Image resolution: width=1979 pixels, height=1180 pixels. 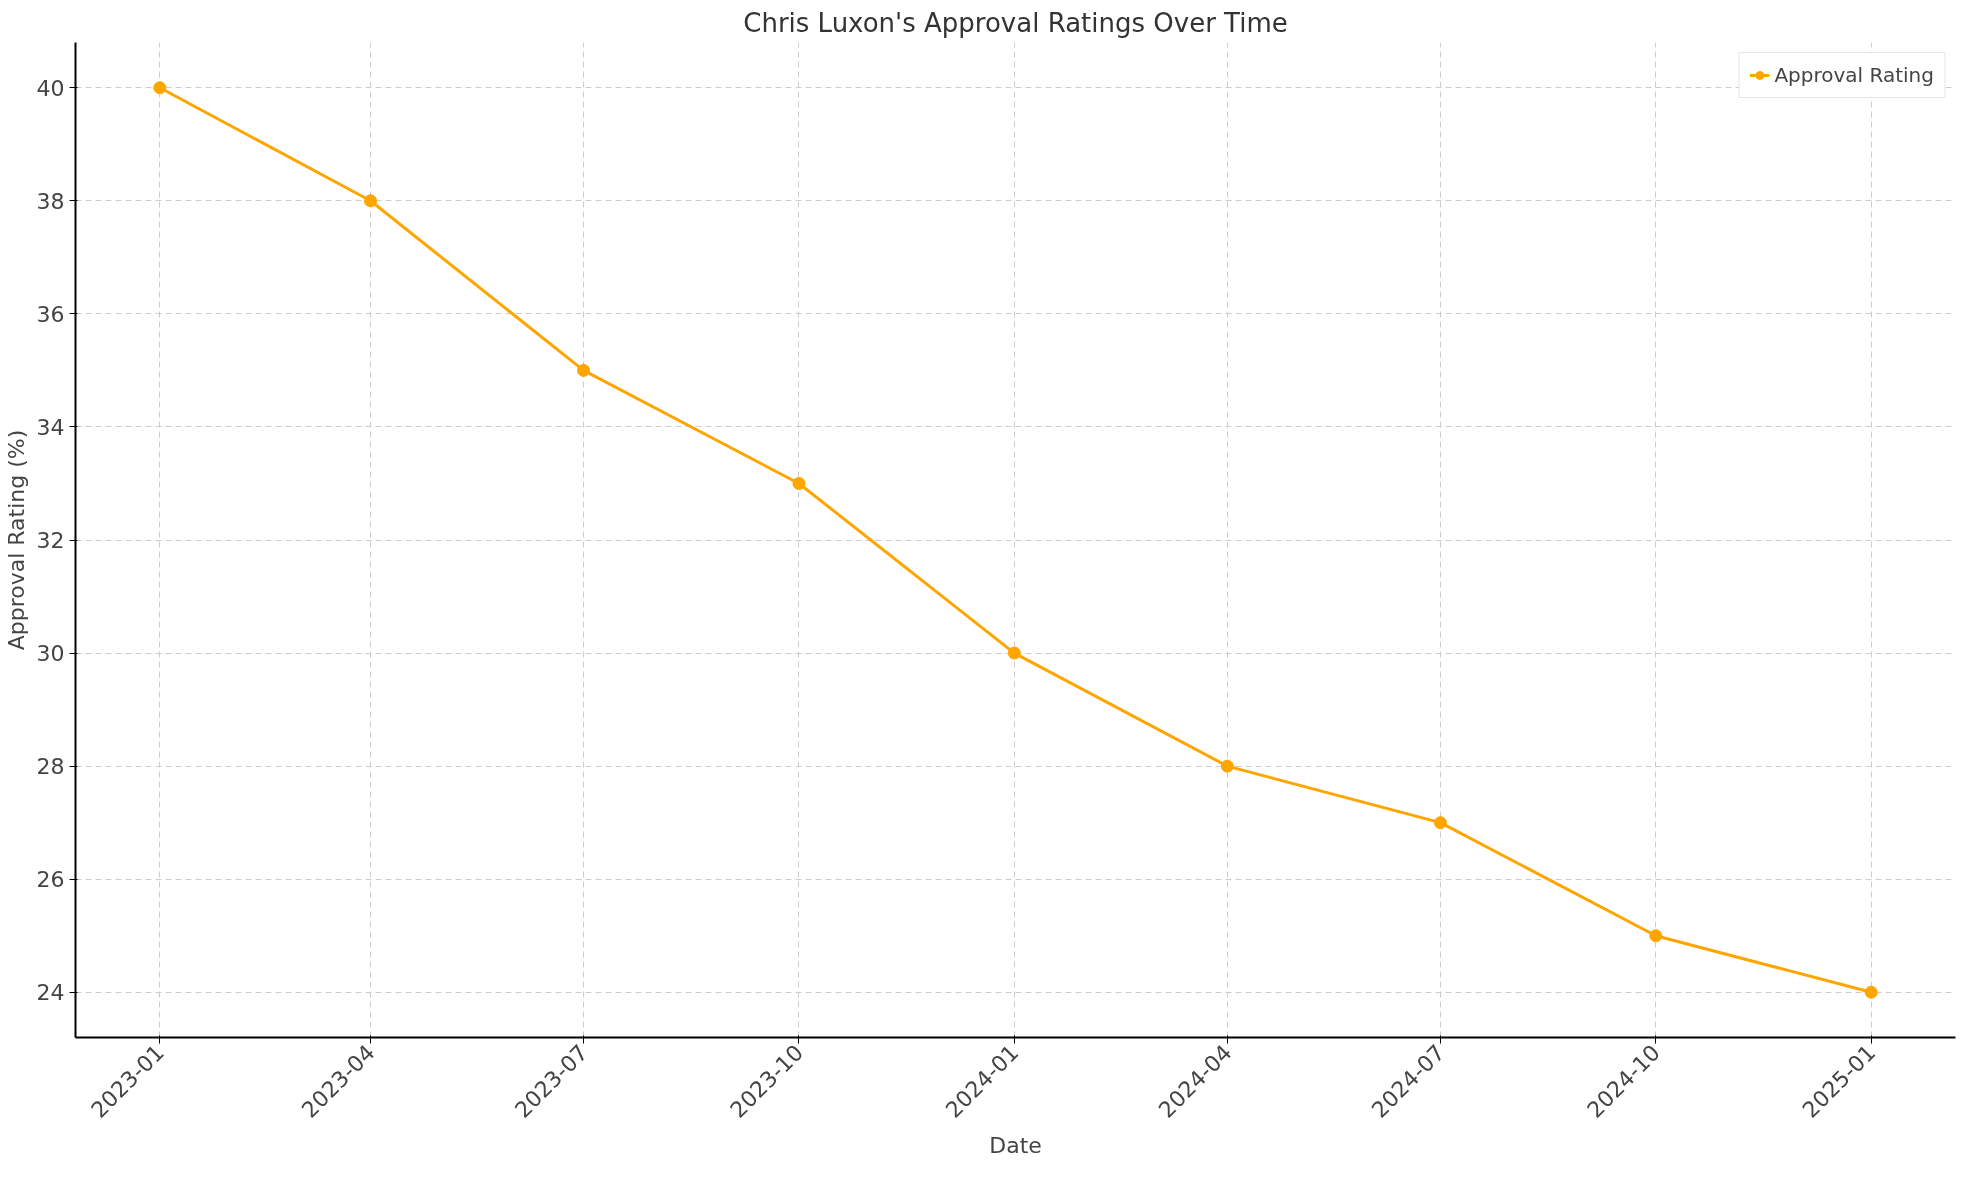 I want to click on y-tick-label: 38, so click(x=50, y=201).